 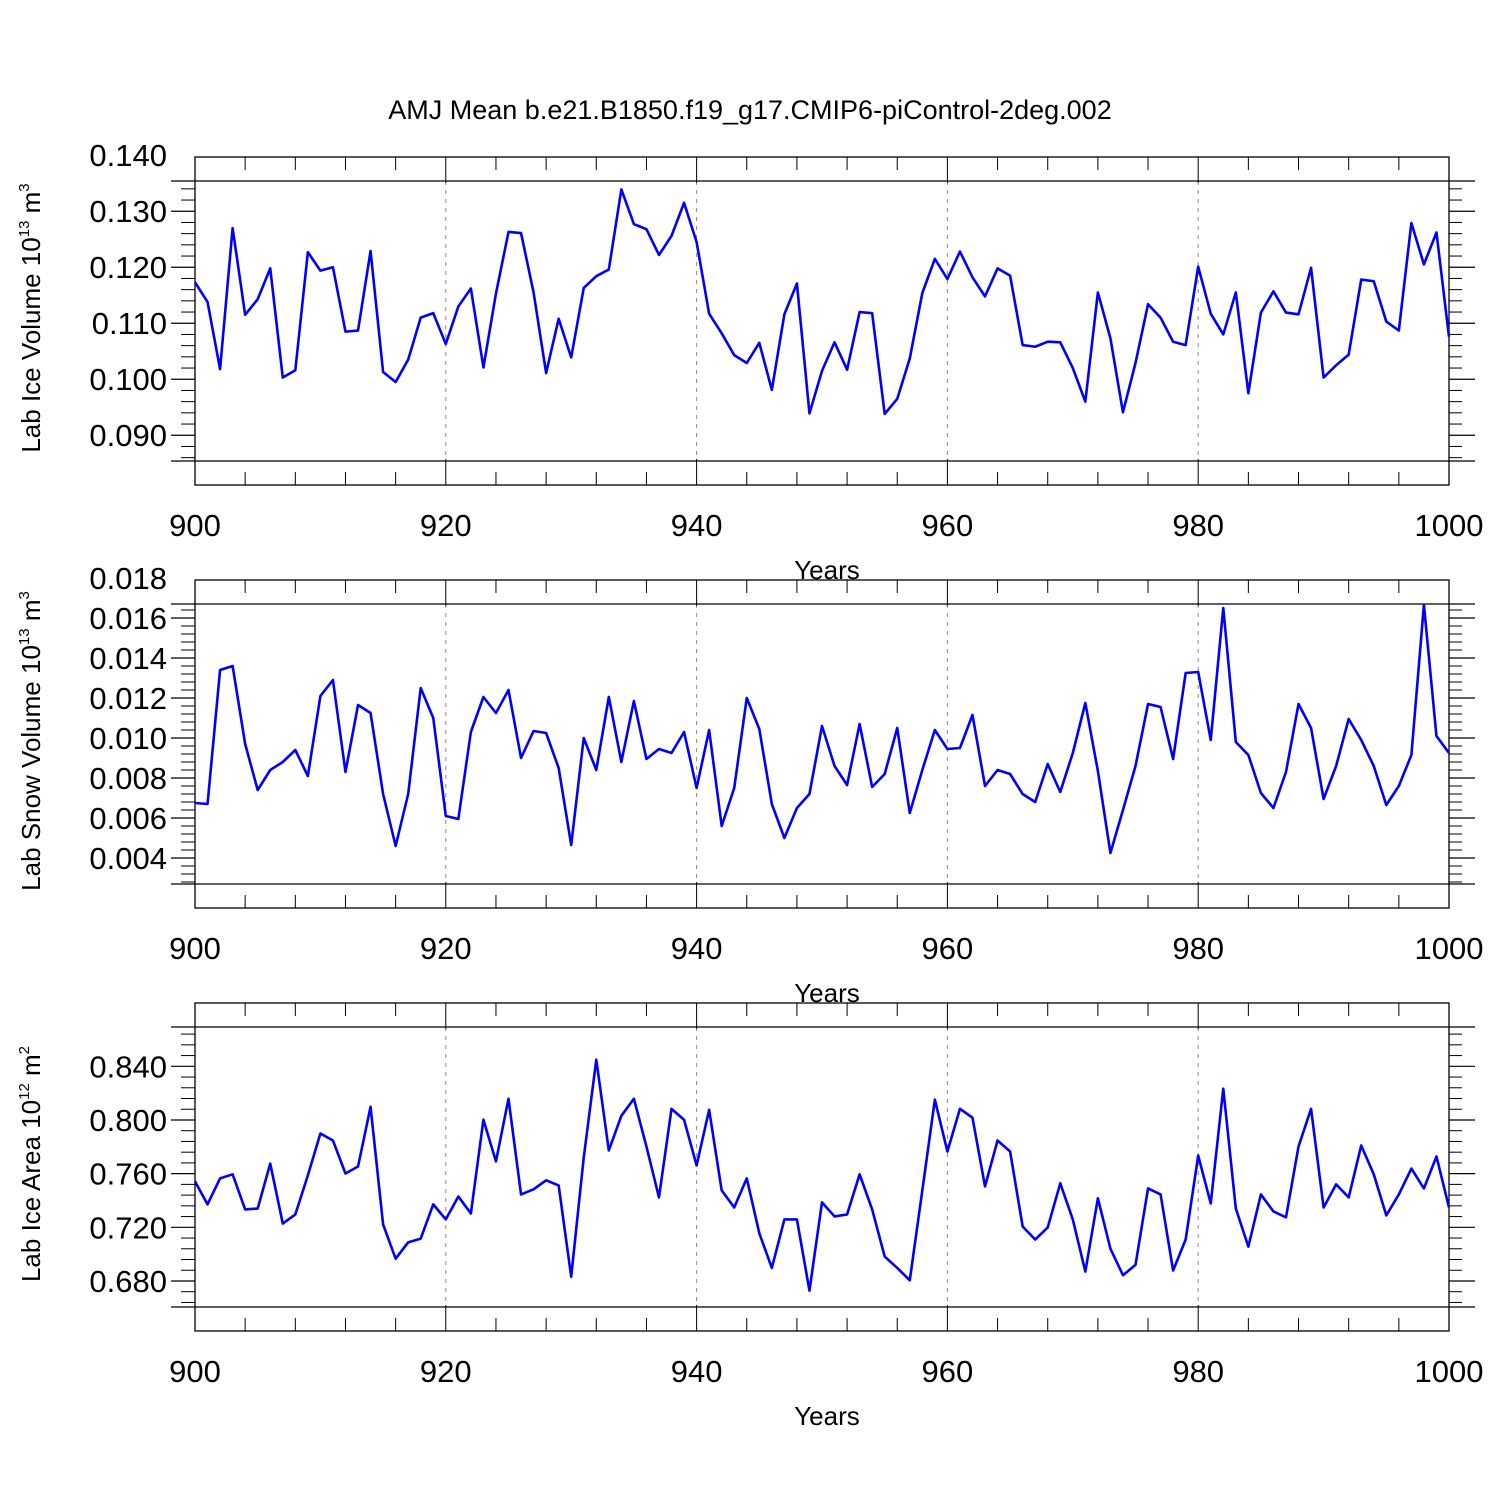 What do you see at coordinates (128, 658) in the screenshot?
I see `y-tick-label: 0.014` at bounding box center [128, 658].